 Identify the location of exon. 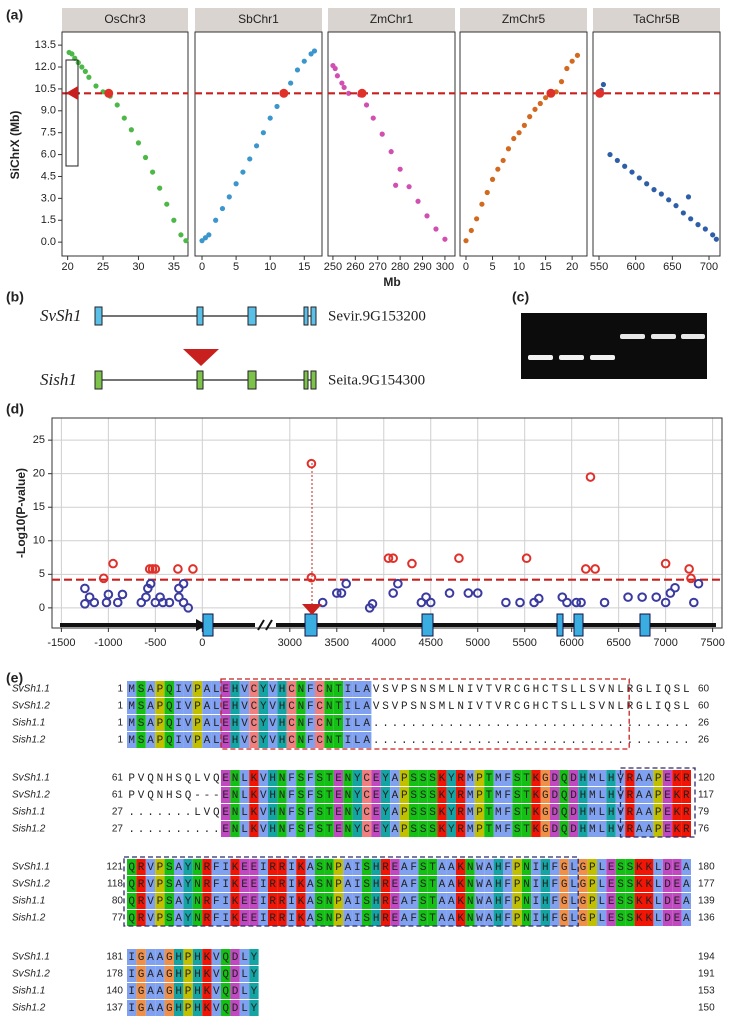
(313, 380).